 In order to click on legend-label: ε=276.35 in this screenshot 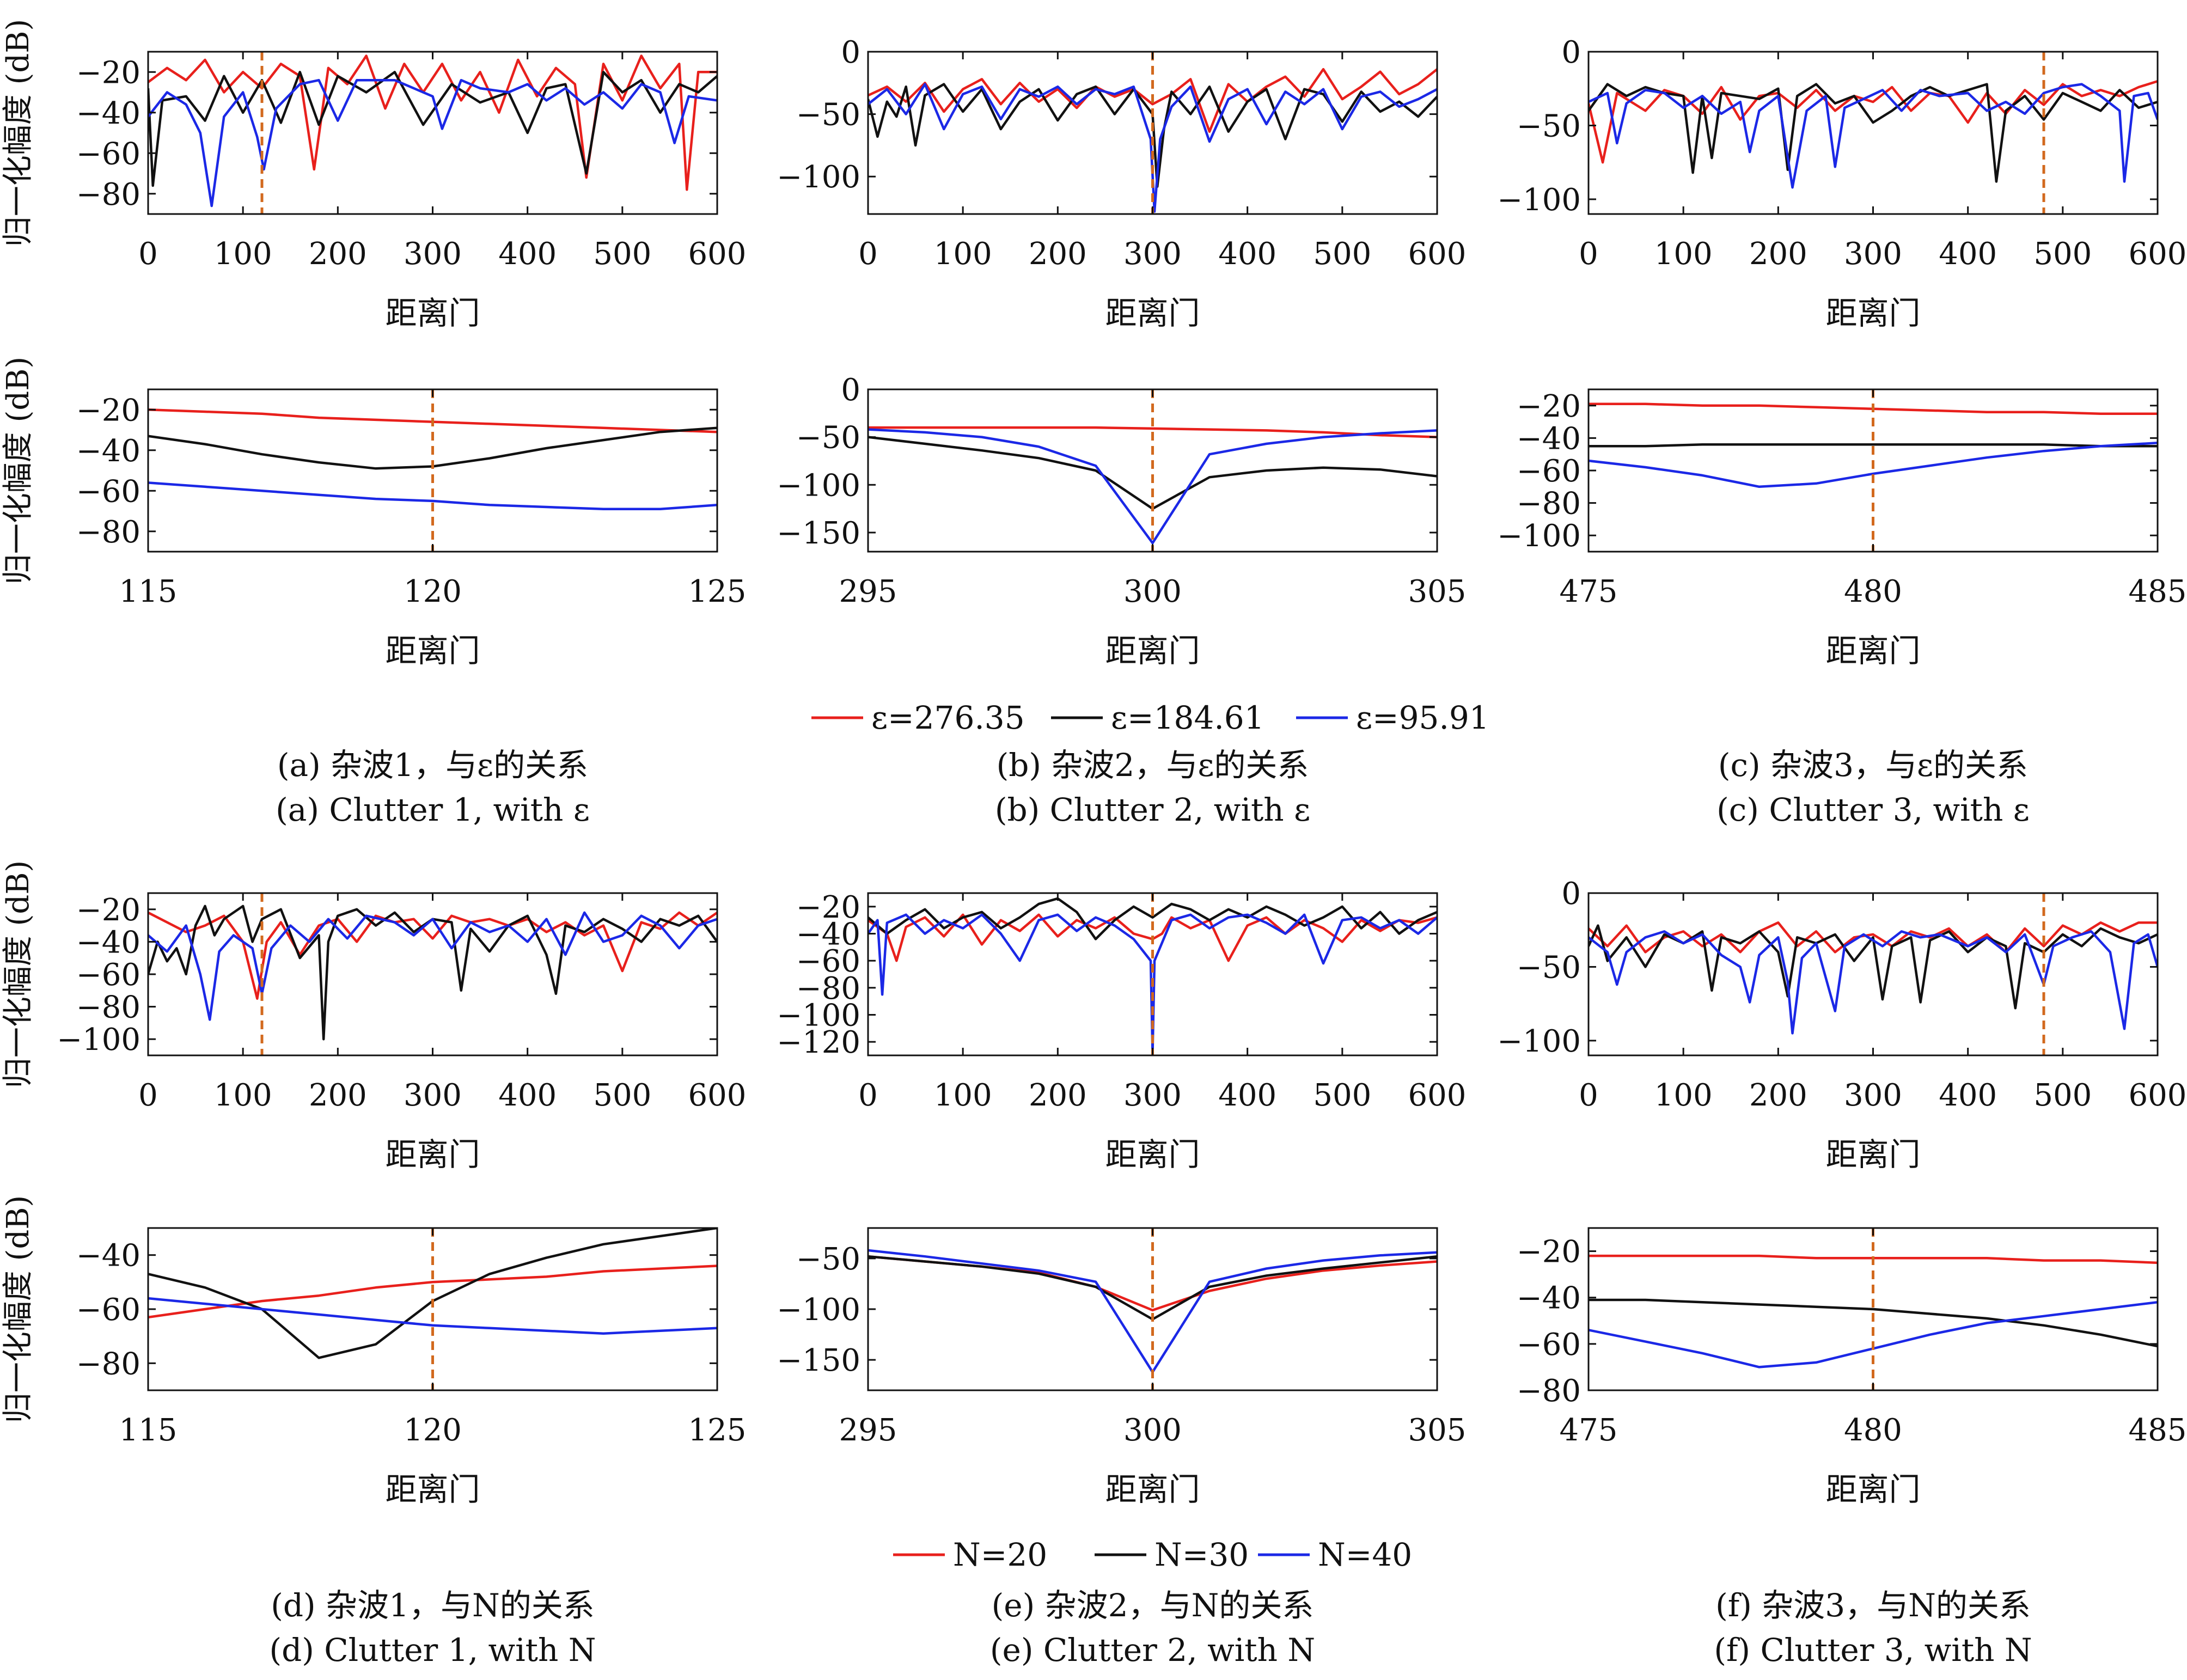, I will do `click(948, 717)`.